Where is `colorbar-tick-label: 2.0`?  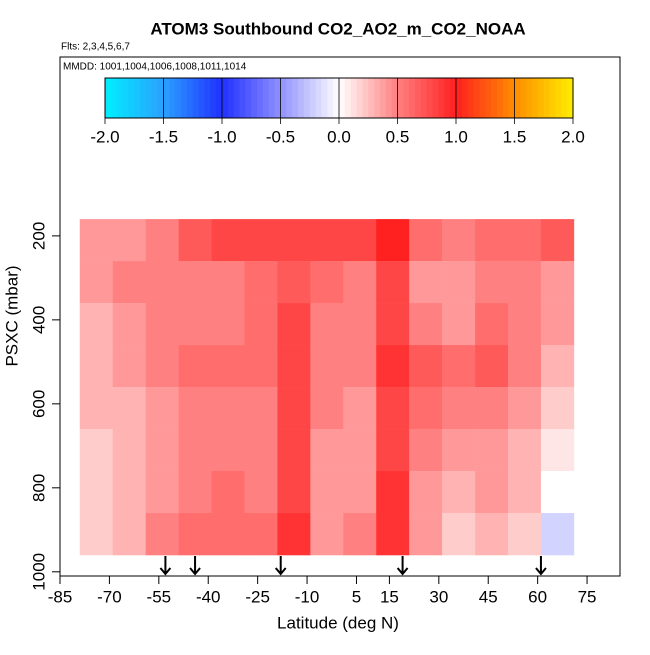 colorbar-tick-label: 2.0 is located at coordinates (573, 136).